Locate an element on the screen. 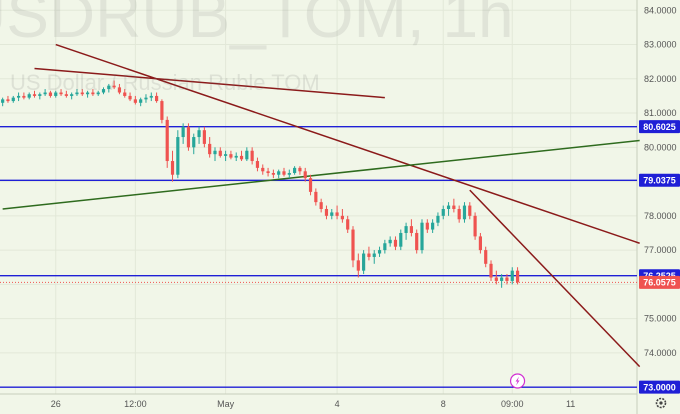 The height and width of the screenshot is (414, 680). price-level-badge-label: 73.0000 is located at coordinates (659, 387).